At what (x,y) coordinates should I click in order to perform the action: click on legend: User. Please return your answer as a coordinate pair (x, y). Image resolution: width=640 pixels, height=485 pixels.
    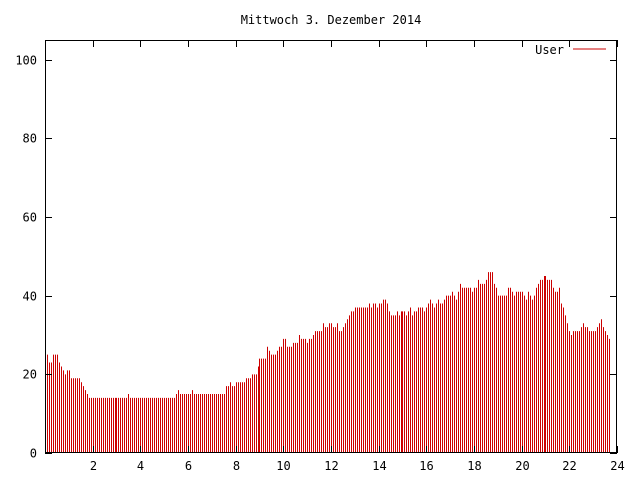
    Looking at the image, I should click on (570, 50).